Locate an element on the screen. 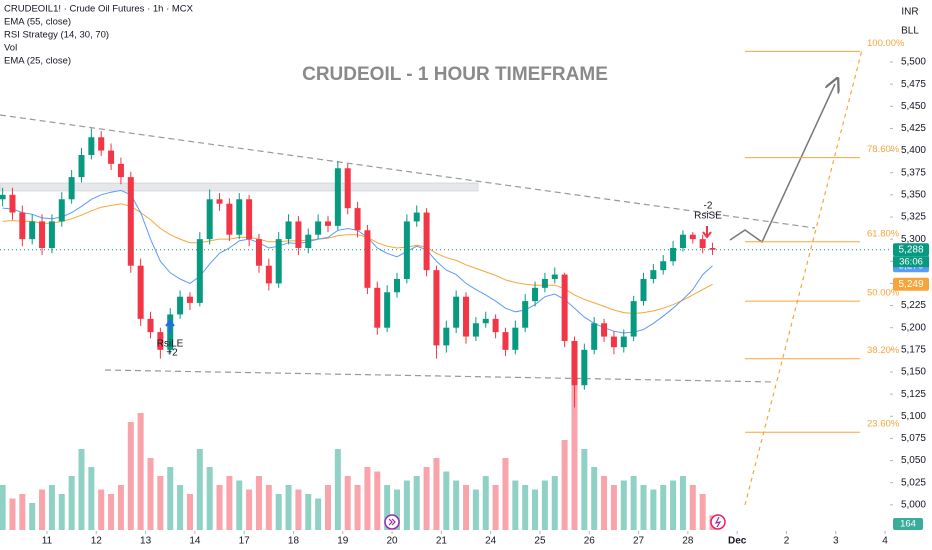  price-badge-label: 5,288 is located at coordinates (910, 249).